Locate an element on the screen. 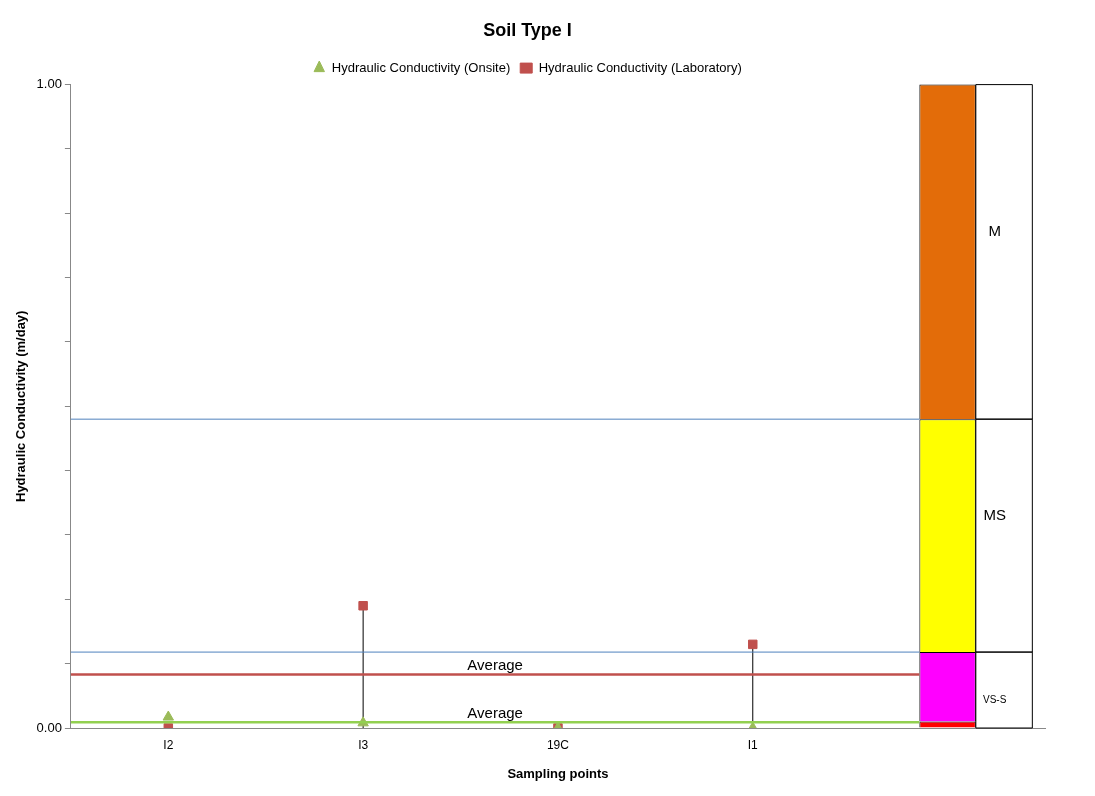 The image size is (1095, 796). x-tick-label: I3 is located at coordinates (363, 744).